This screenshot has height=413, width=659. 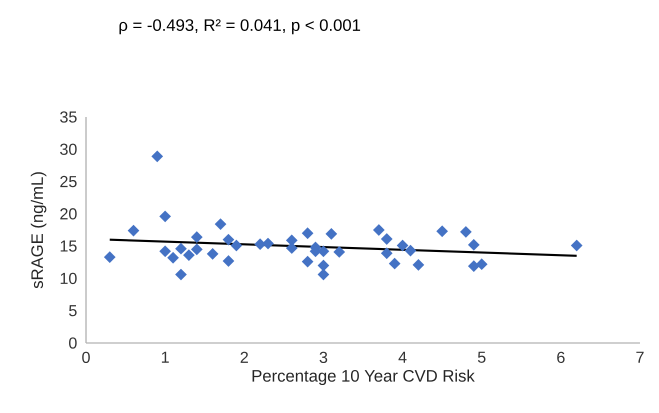 What do you see at coordinates (68, 117) in the screenshot?
I see `y-tick-label: 35` at bounding box center [68, 117].